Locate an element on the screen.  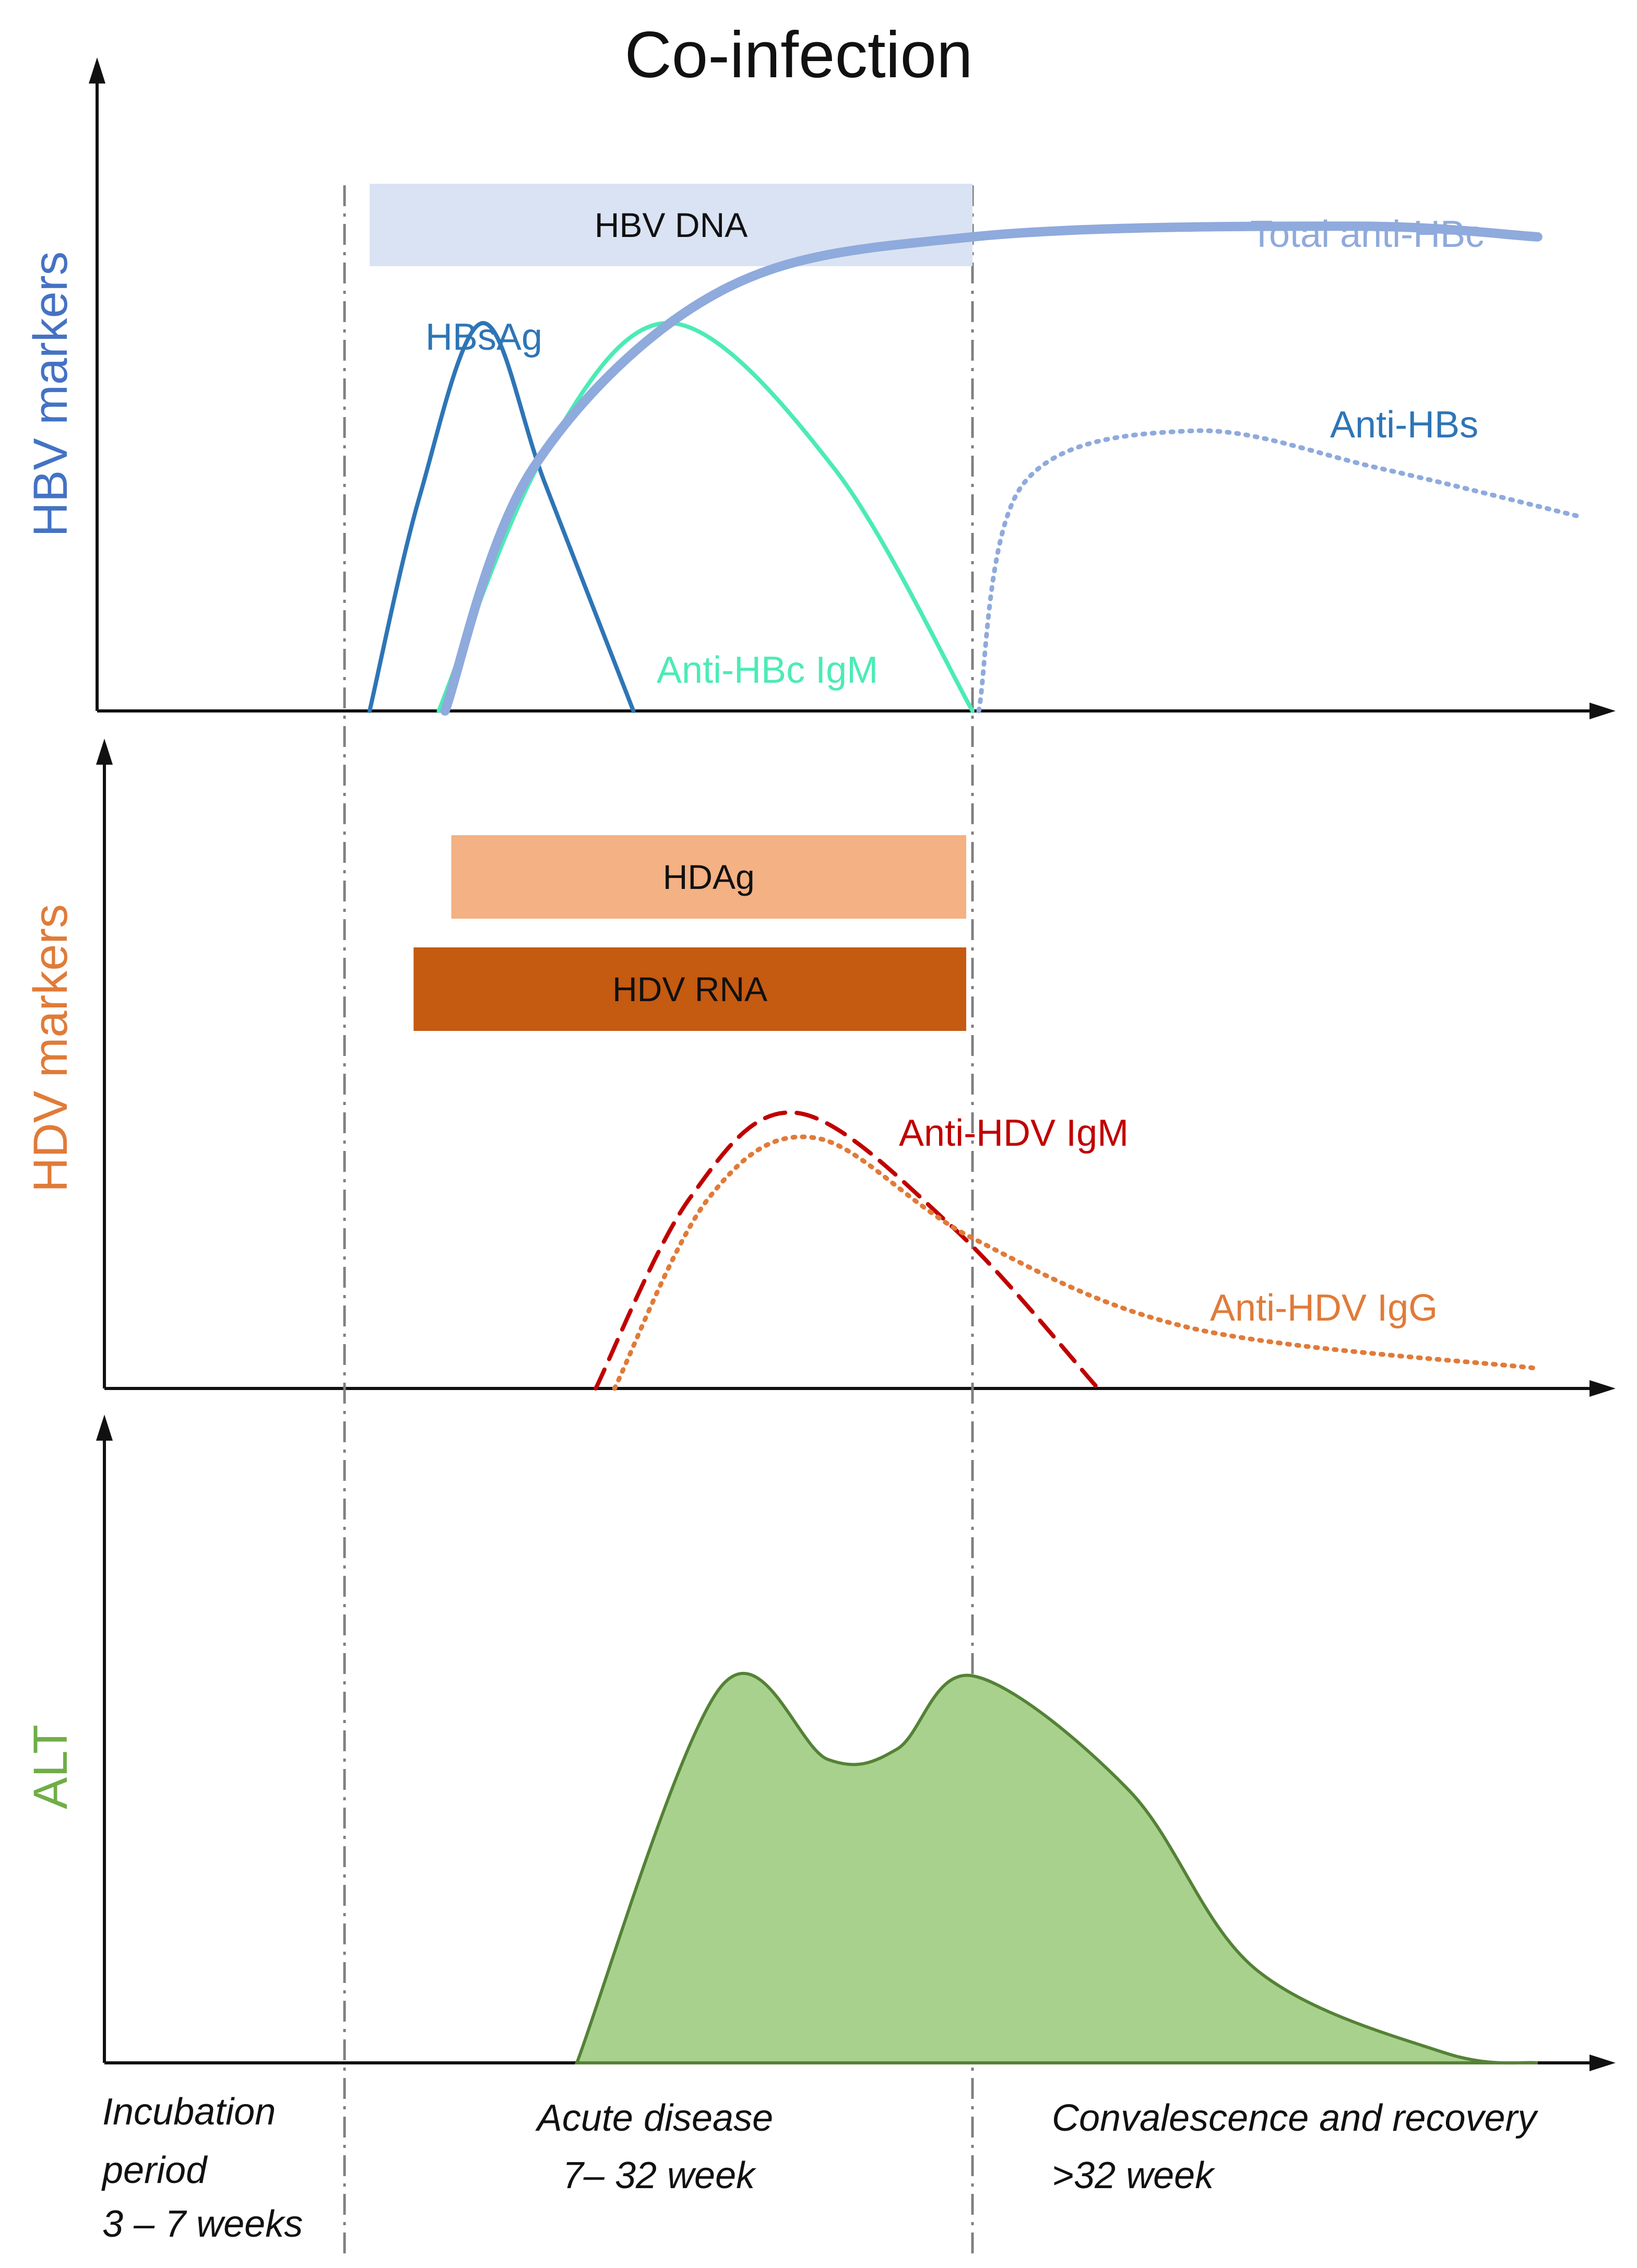
phase-incubation: Incubation period 3 – 7 weeks is located at coordinates (202, 2168).